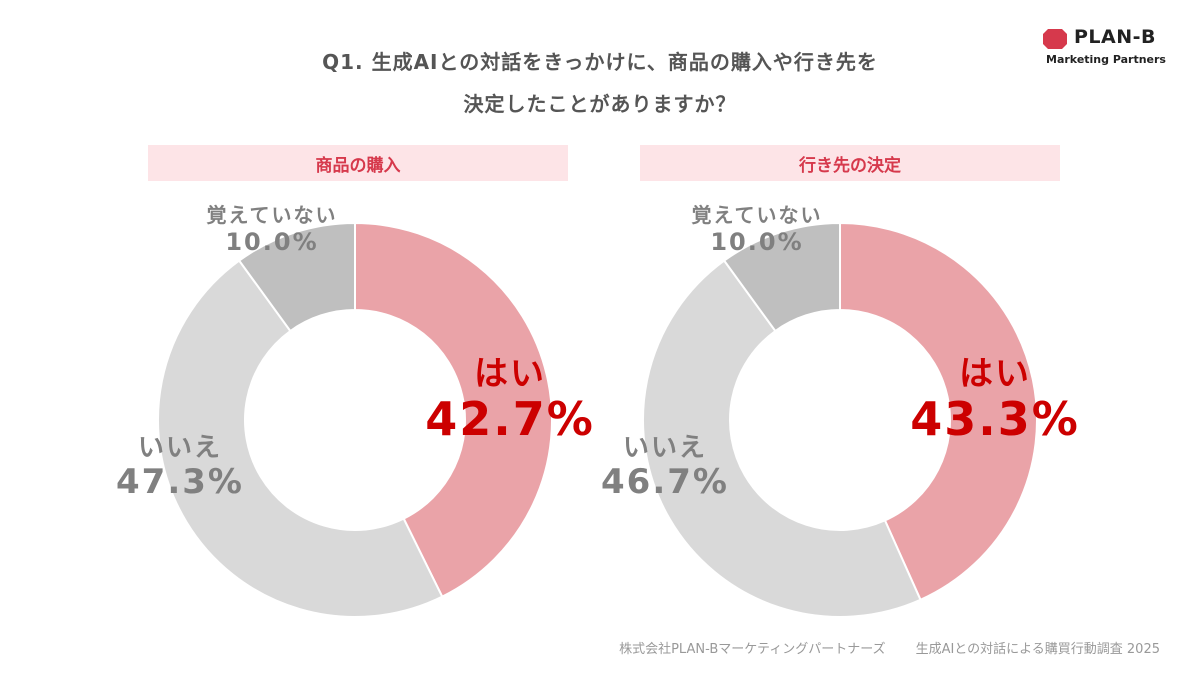 The width and height of the screenshot is (1200, 675). I want to click on brand-name: PLAN-B, so click(1115, 37).